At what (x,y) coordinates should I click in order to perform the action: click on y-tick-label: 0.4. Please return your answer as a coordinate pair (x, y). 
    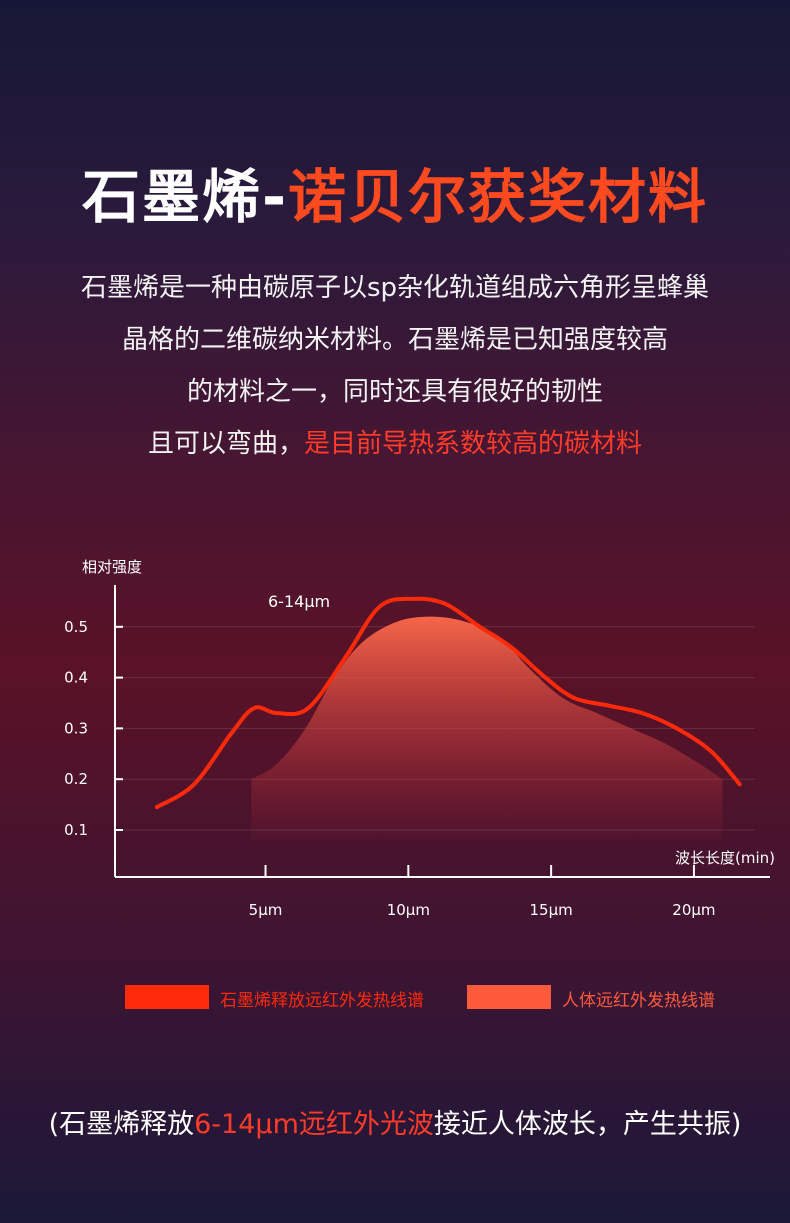
    Looking at the image, I should click on (76, 678).